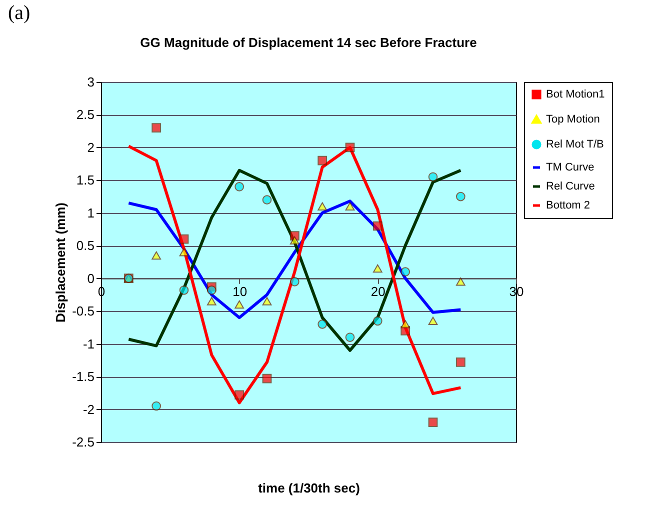  What do you see at coordinates (83, 311) in the screenshot?
I see `y-tick-label: -0.5` at bounding box center [83, 311].